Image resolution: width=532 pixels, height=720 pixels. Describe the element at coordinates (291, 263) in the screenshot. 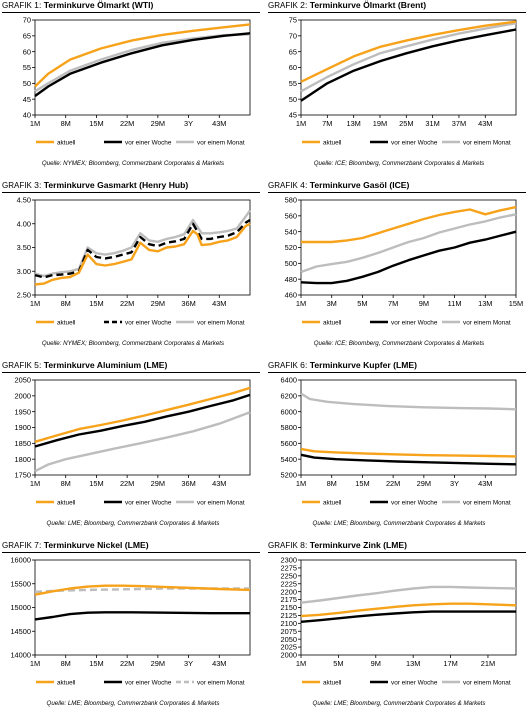

I see `y-tick-label: 500` at that location.